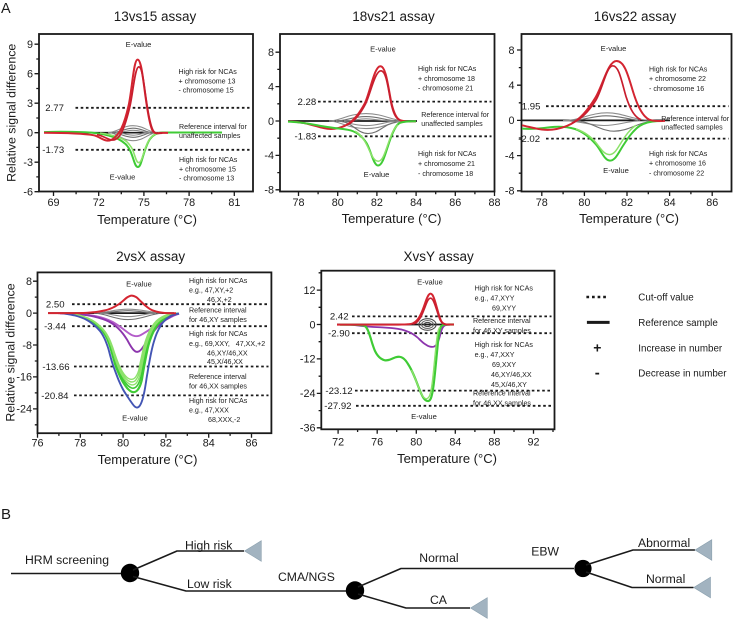 This screenshot has width=750, height=627. I want to click on svg-text: e.g., 47,XYY, so click(495, 298).